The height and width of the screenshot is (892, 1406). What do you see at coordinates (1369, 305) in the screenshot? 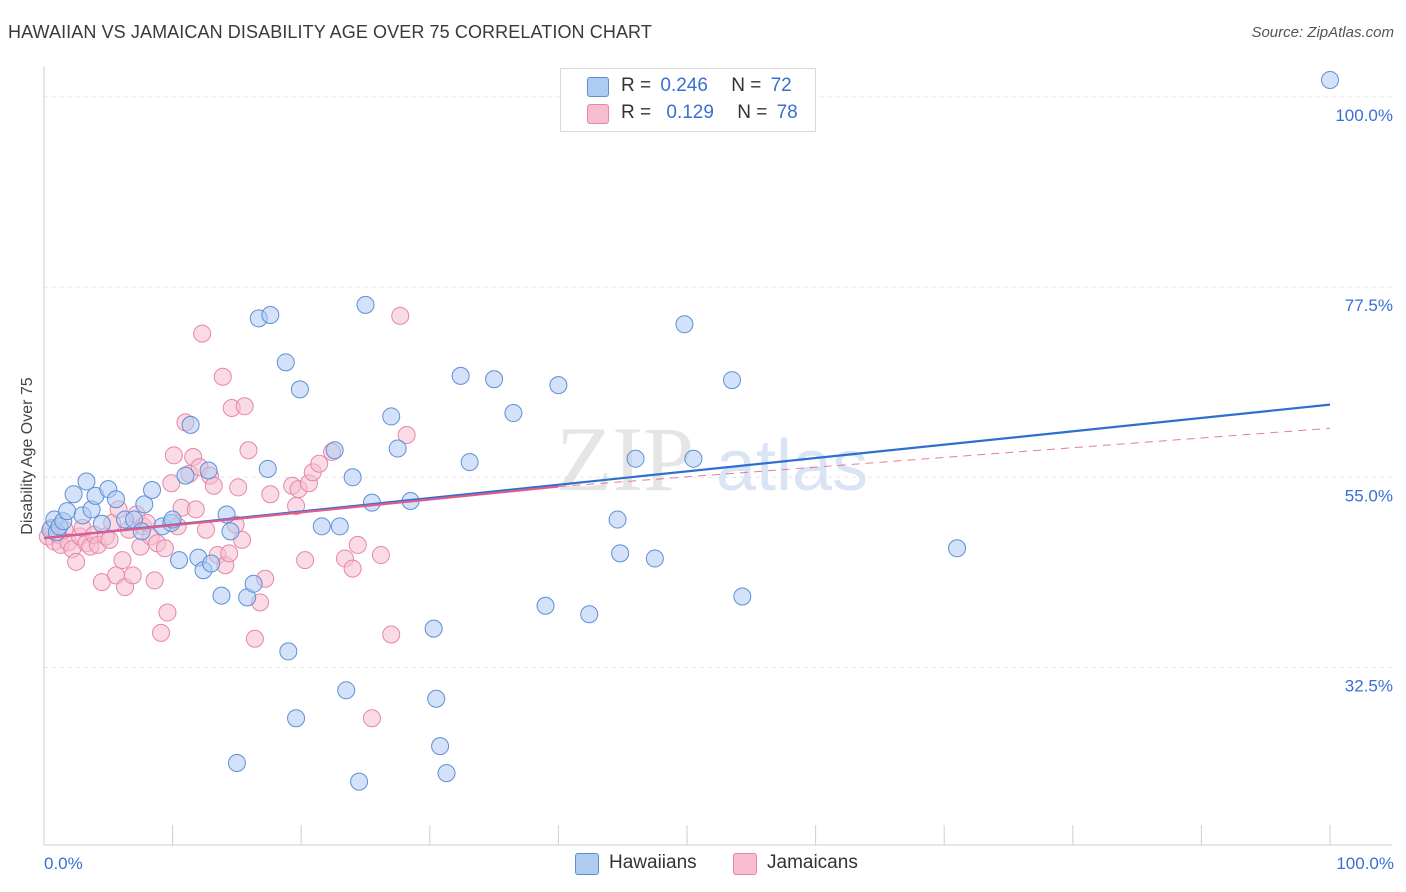
I see `y-tick-label: 77.5%` at bounding box center [1369, 305].